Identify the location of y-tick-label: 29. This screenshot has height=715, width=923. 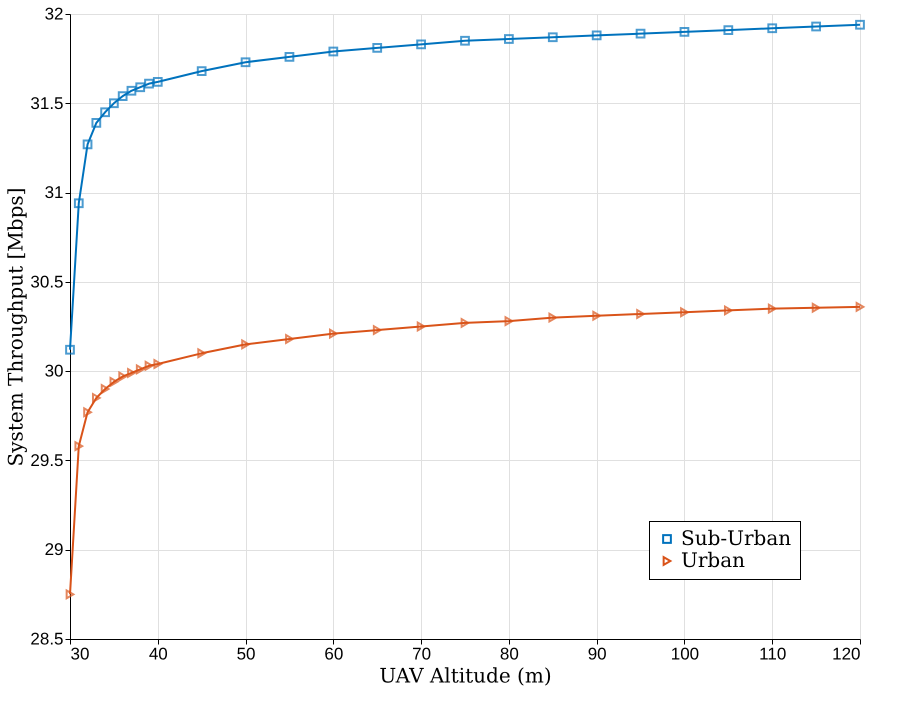
(54, 550).